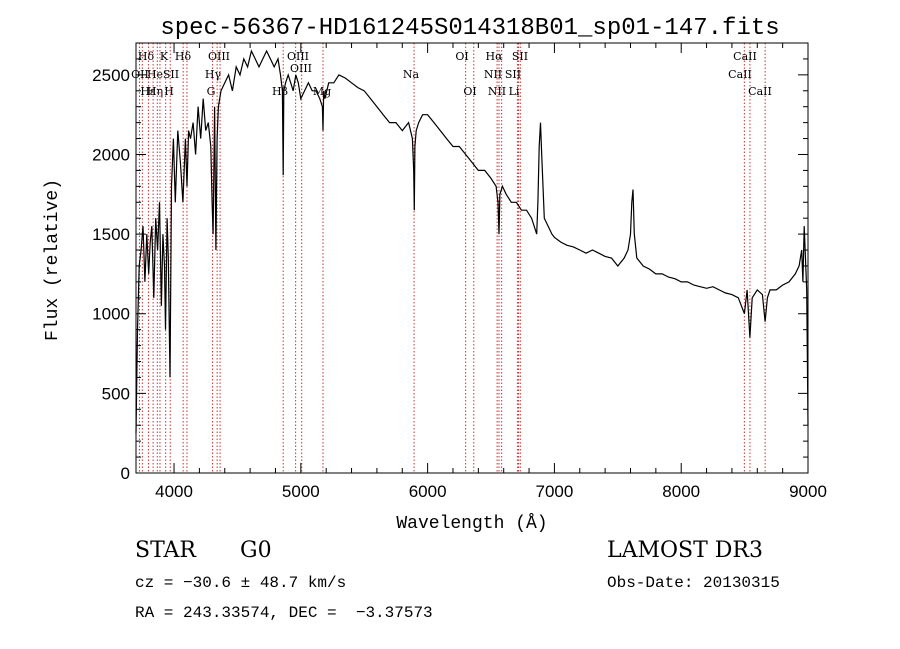 The width and height of the screenshot is (900, 649). What do you see at coordinates (155, 74) in the screenshot?
I see `line-id-label: He` at bounding box center [155, 74].